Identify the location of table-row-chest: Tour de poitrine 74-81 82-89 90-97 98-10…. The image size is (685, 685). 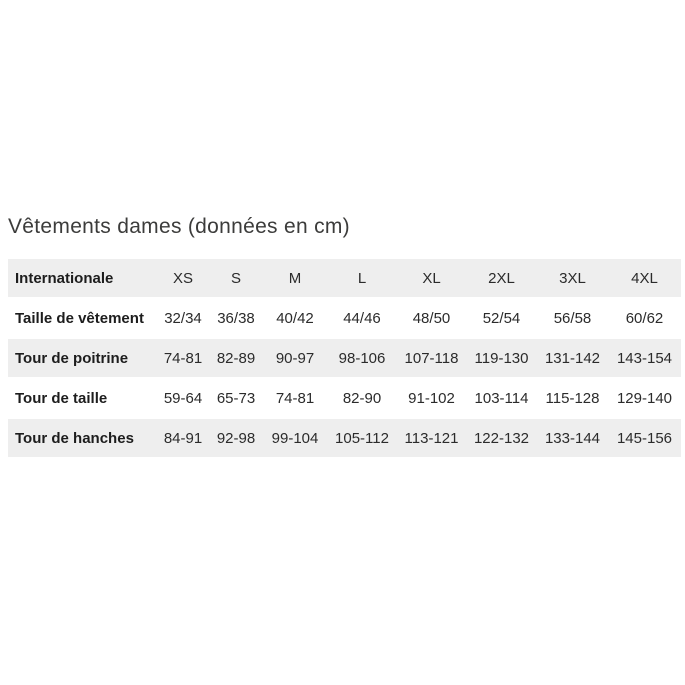
(344, 358).